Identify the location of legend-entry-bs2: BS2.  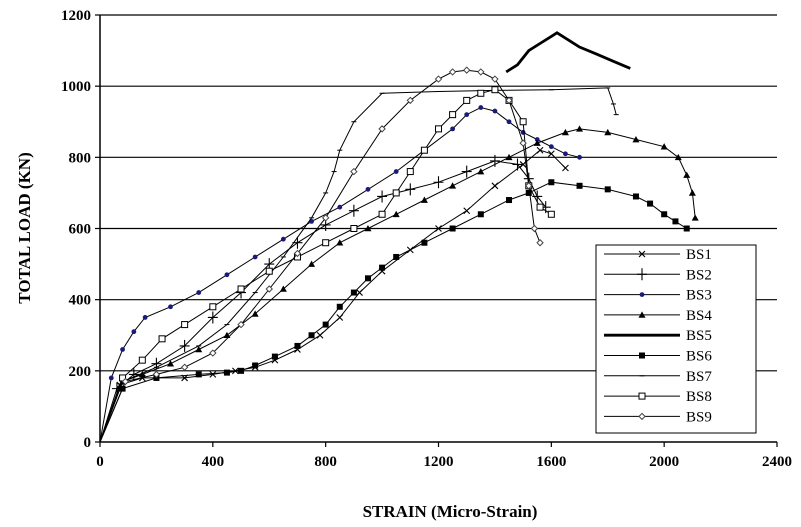
(658, 275).